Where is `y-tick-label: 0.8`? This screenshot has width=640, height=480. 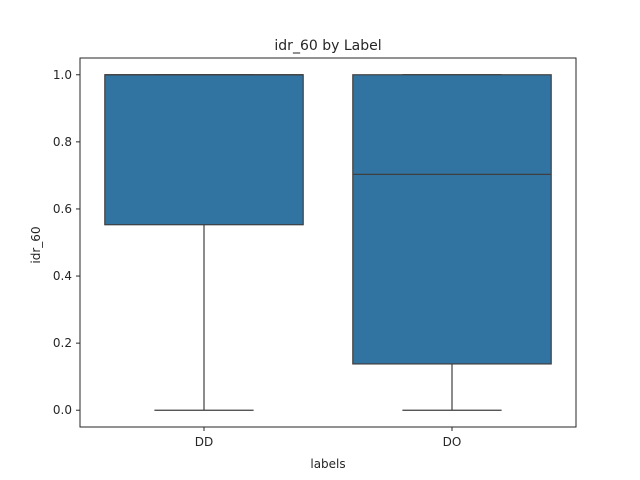 y-tick-label: 0.8 is located at coordinates (62, 142).